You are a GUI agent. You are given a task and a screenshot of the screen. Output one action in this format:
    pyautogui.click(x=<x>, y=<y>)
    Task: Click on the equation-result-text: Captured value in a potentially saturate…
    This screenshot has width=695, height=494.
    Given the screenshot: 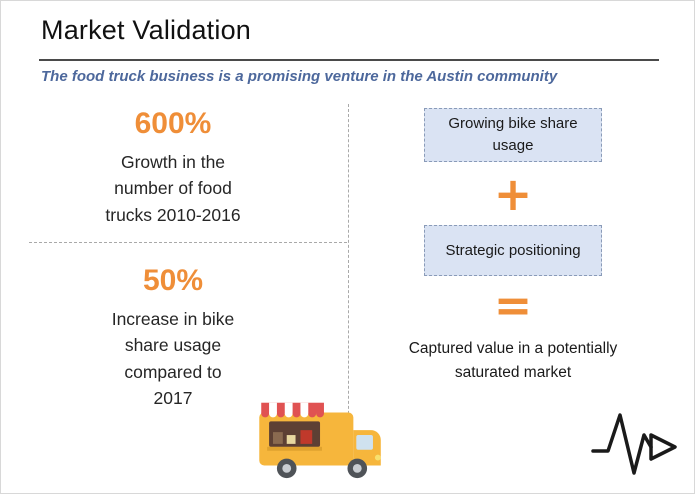 What is the action you would take?
    pyautogui.click(x=513, y=361)
    